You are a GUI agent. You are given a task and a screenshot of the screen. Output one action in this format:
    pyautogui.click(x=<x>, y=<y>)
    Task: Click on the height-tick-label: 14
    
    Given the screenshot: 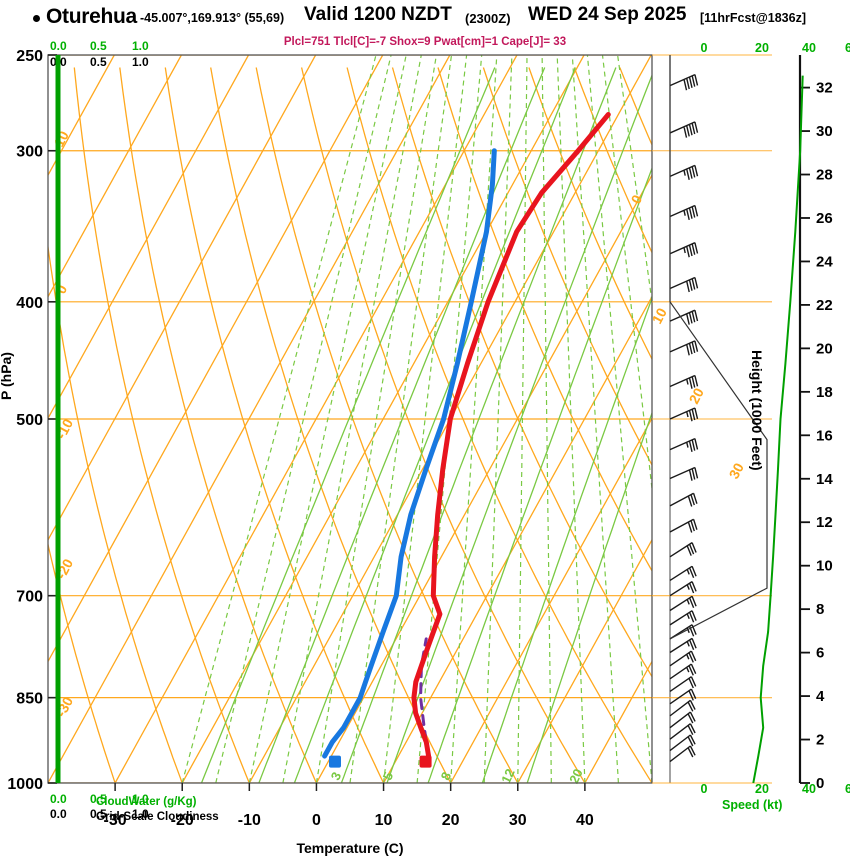 What is the action you would take?
    pyautogui.click(x=824, y=479)
    